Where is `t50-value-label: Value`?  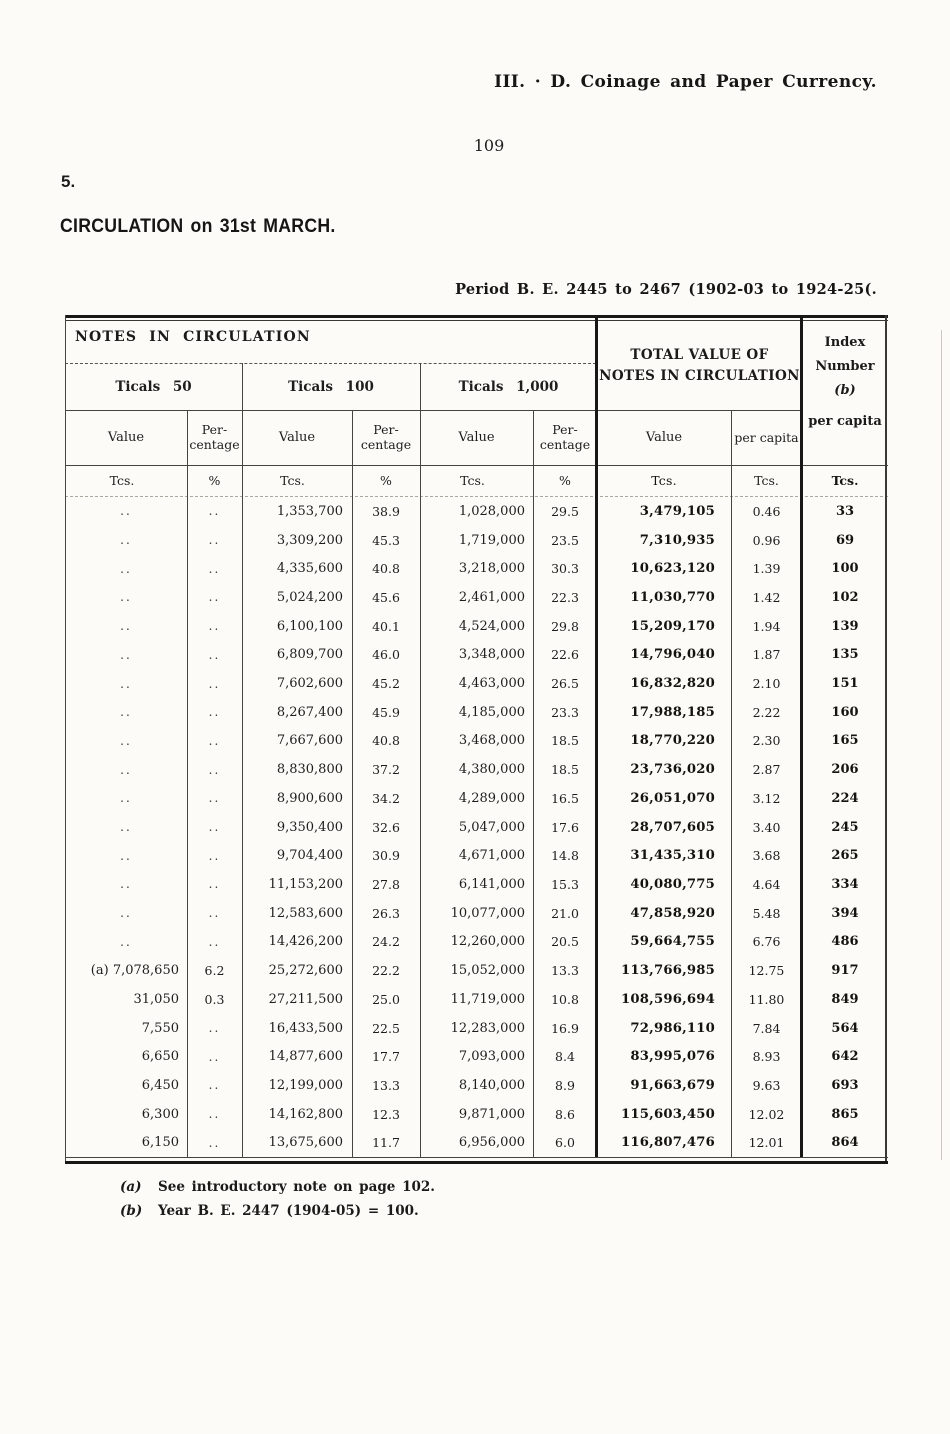 t50-value-label: Value is located at coordinates (126, 437).